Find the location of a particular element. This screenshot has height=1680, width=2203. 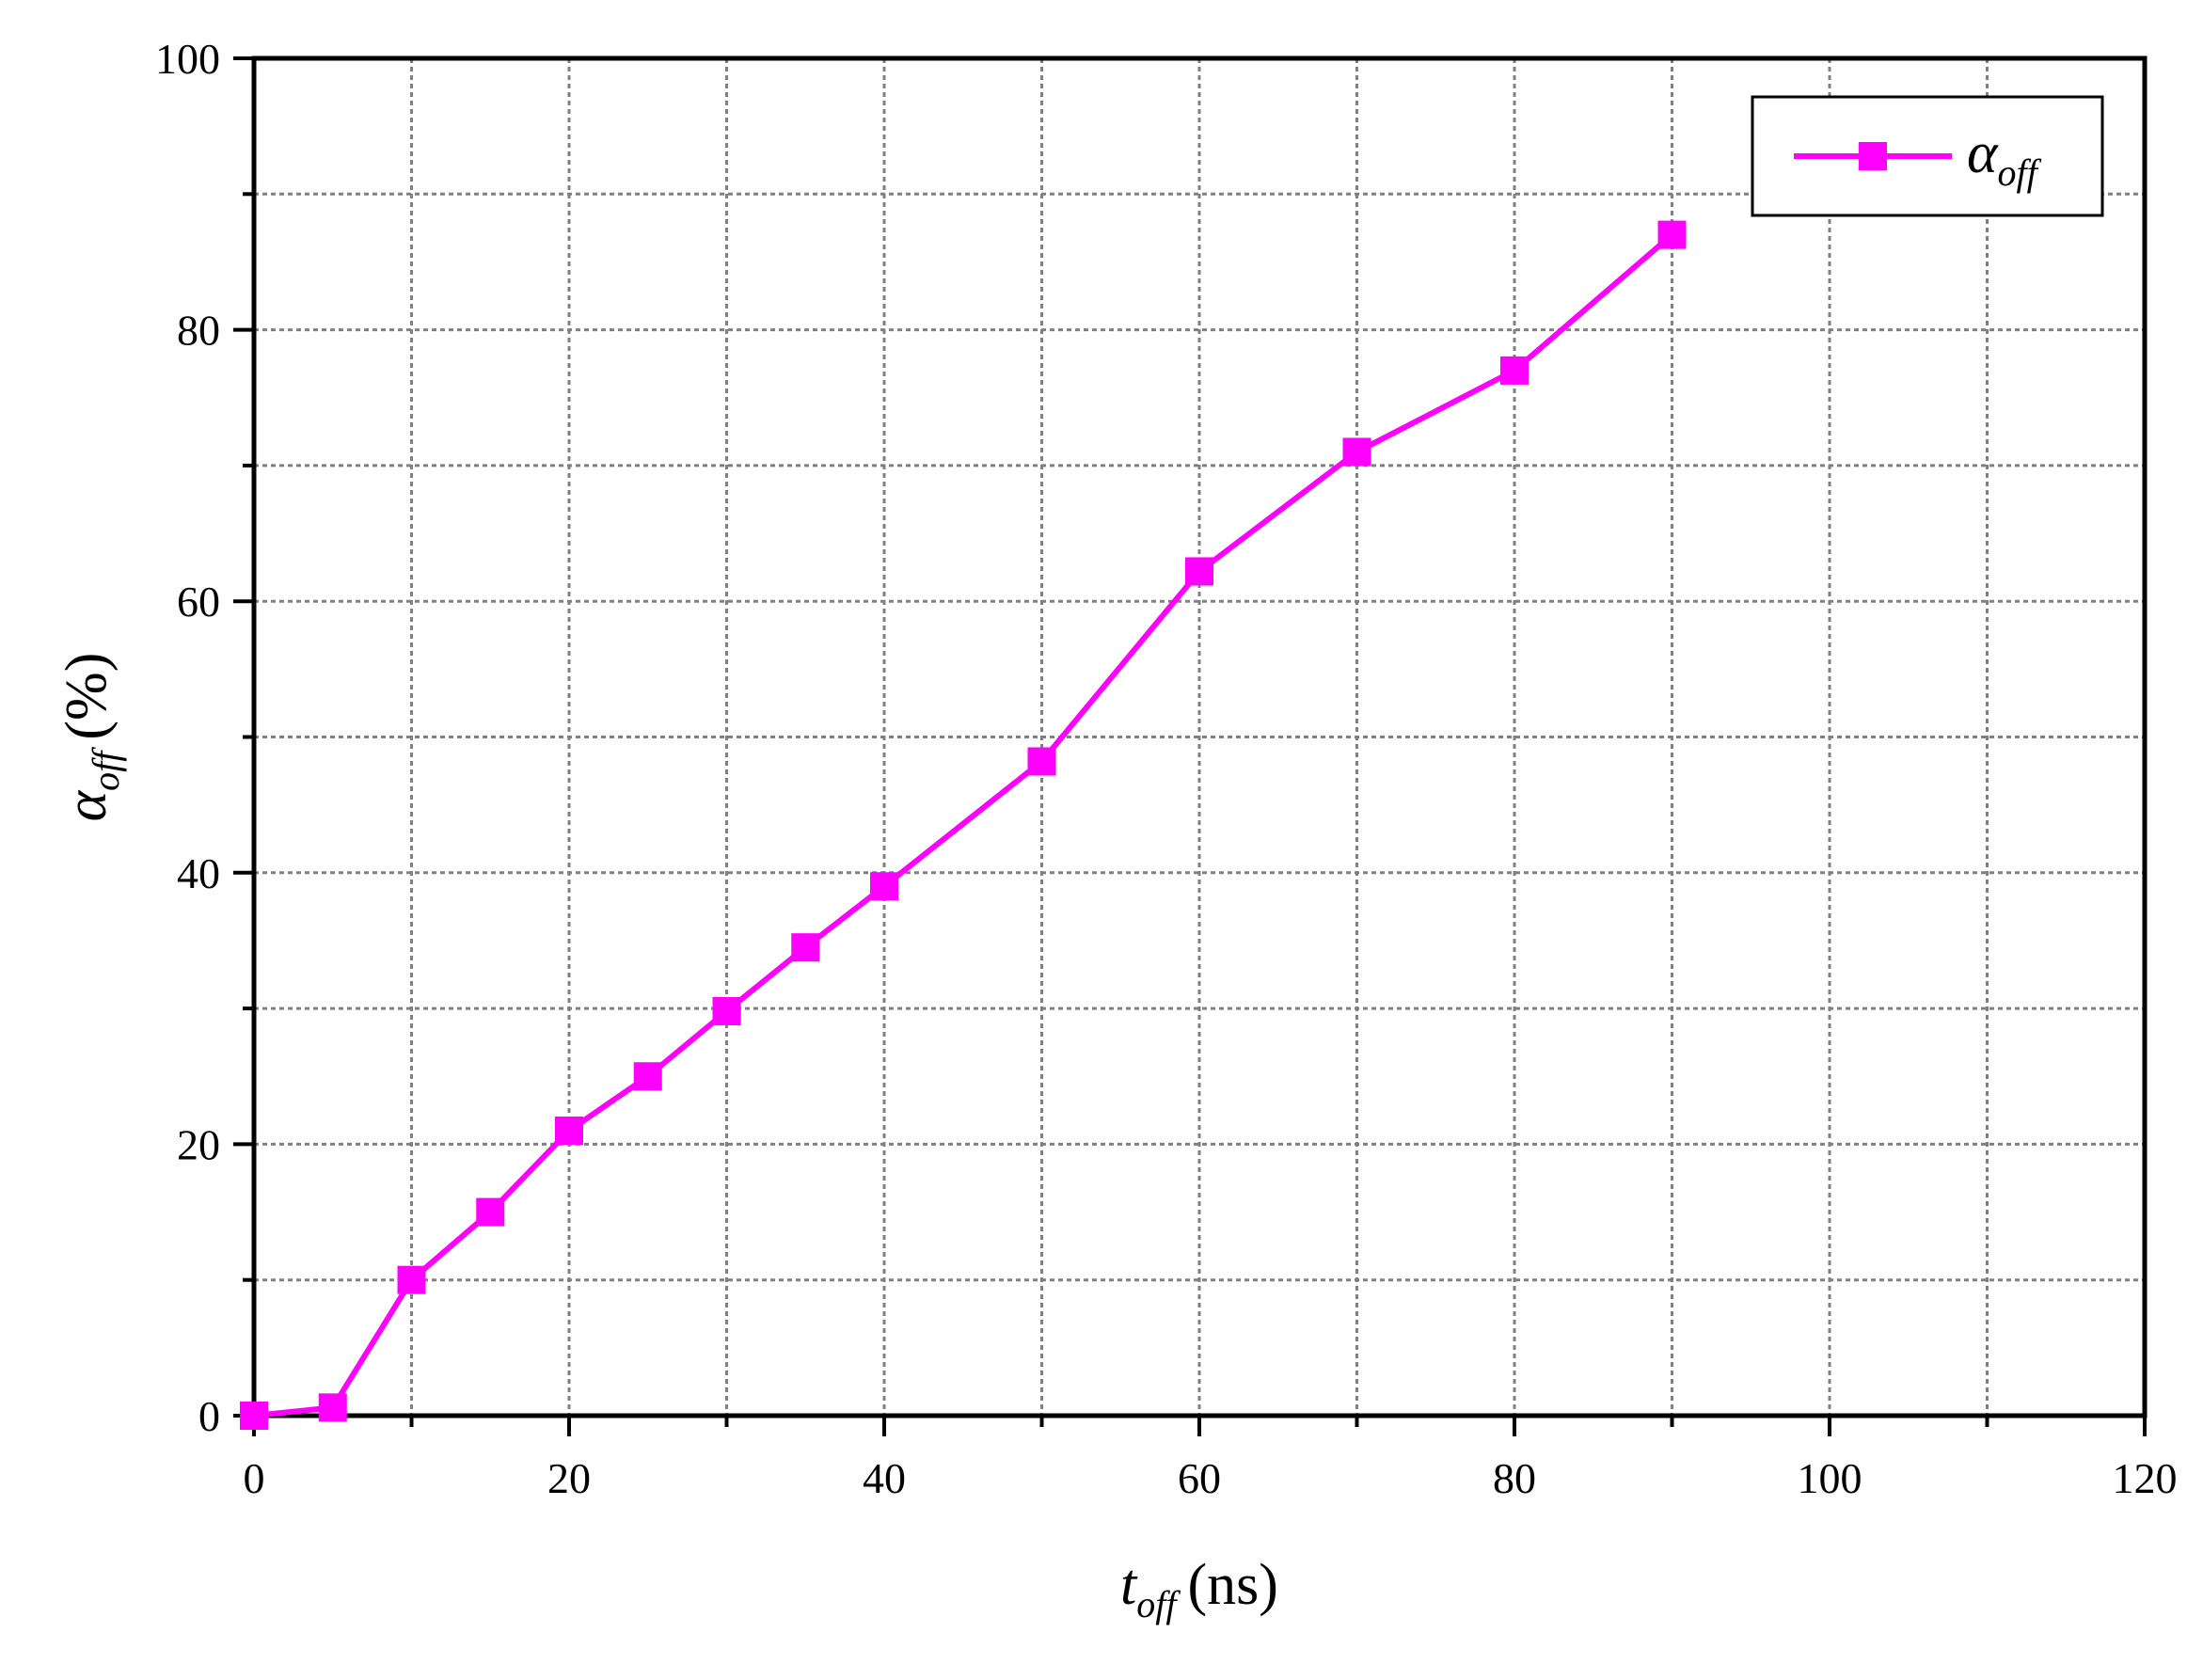

legend-label: αoff is located at coordinates (2005, 157).